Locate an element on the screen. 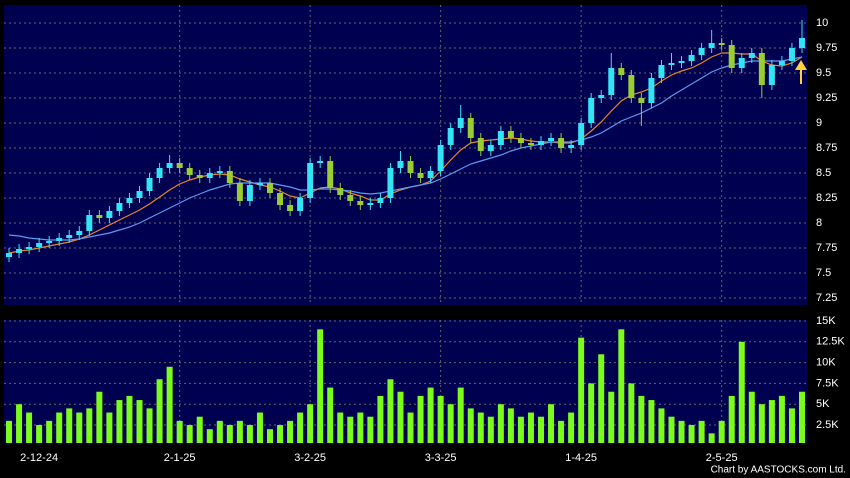 Image resolution: width=850 pixels, height=478 pixels. y-tick-label: 7.25 is located at coordinates (826, 298).